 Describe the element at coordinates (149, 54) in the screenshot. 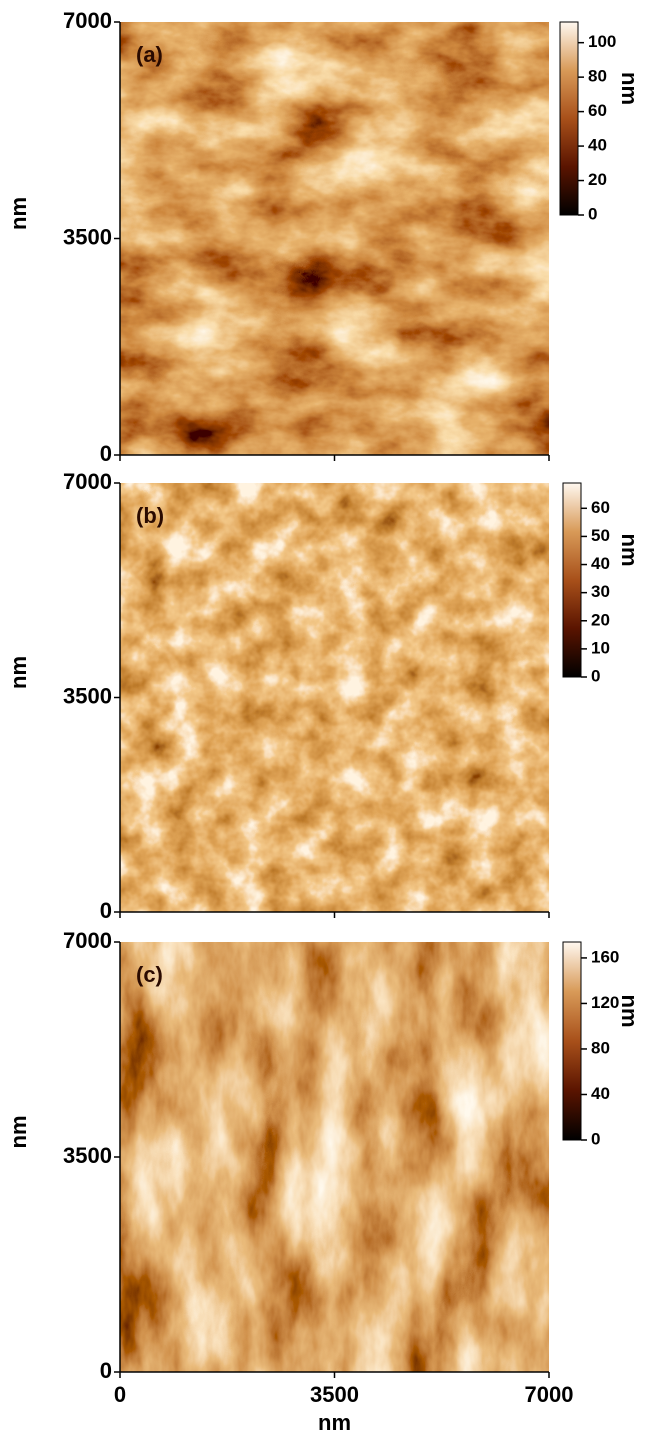

I see `panel-label: (a)` at that location.